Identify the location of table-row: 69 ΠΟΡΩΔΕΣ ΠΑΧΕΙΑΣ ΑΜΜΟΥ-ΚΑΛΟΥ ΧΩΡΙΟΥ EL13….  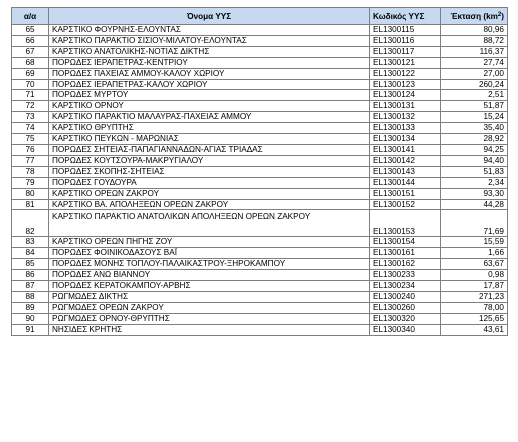
(259, 73).